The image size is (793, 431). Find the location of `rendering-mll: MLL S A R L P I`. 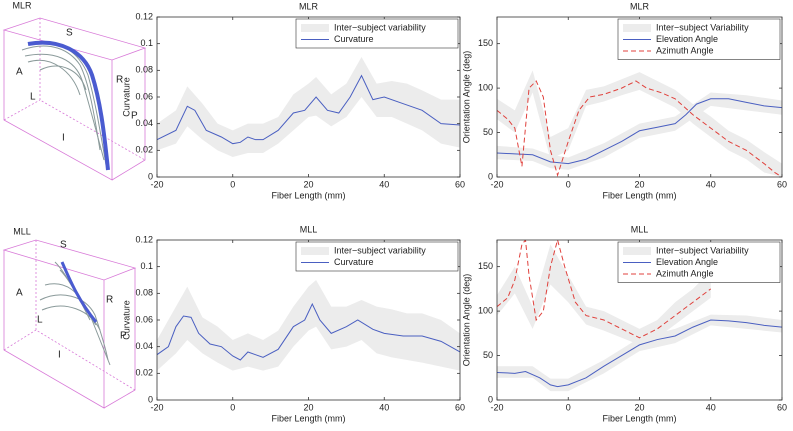

rendering-mll: MLL S A R L P I is located at coordinates (69, 317).